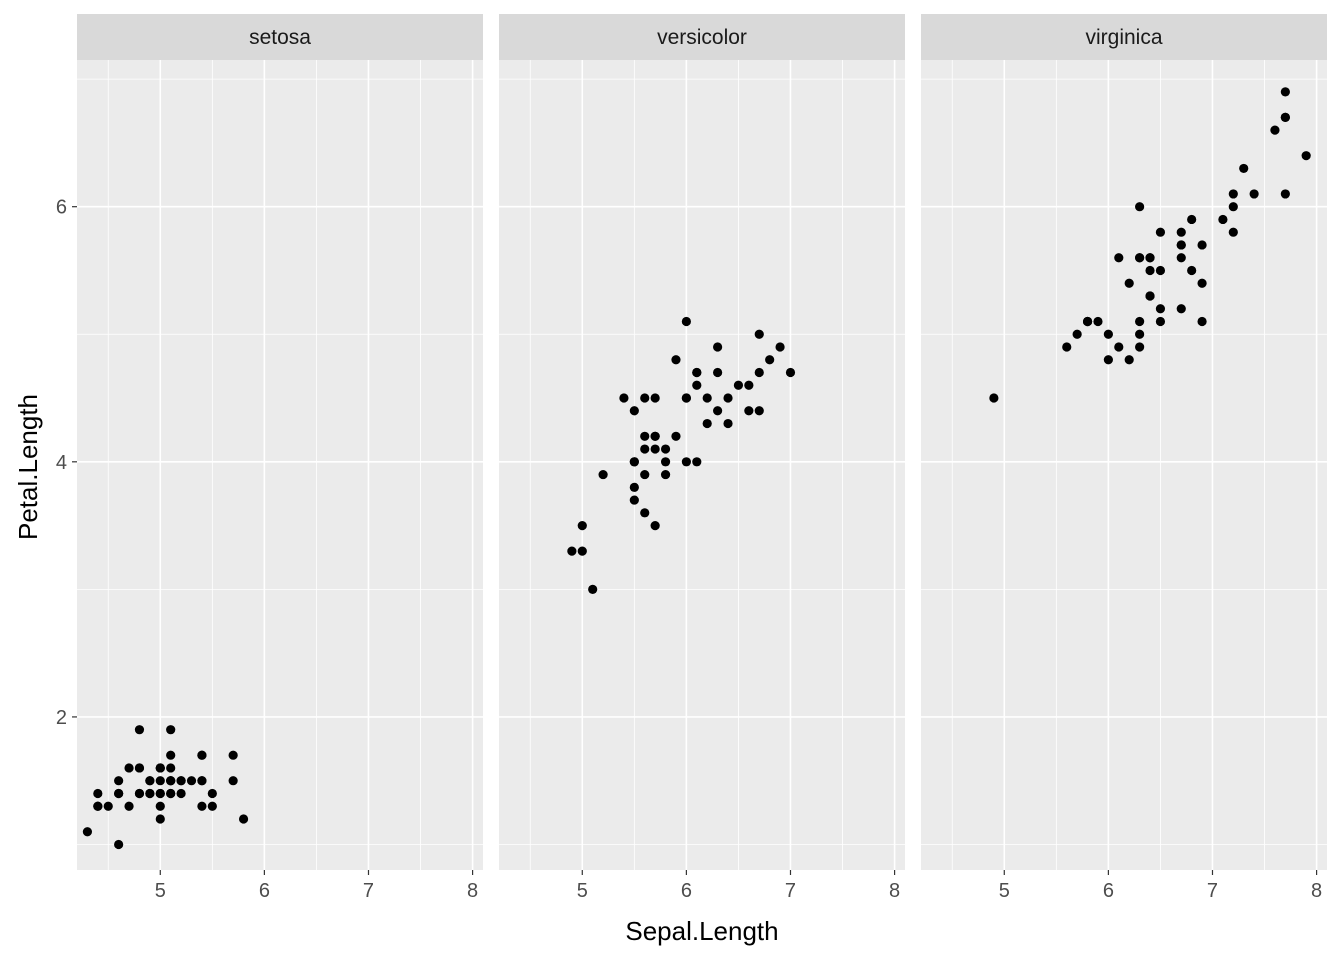  I want to click on y-axis: 2 4 6, so click(66, 463).